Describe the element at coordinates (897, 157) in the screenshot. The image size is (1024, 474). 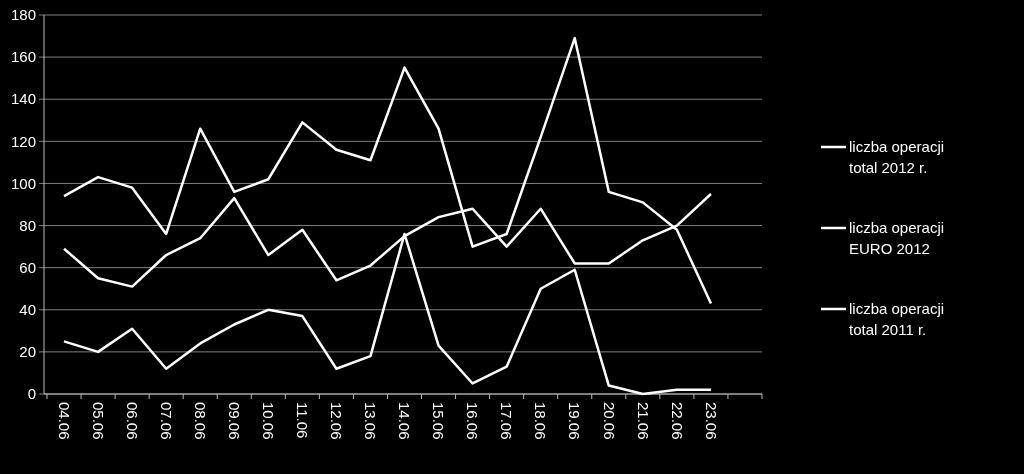
I see `legend-label: liczba operacji total 2012 r.` at that location.